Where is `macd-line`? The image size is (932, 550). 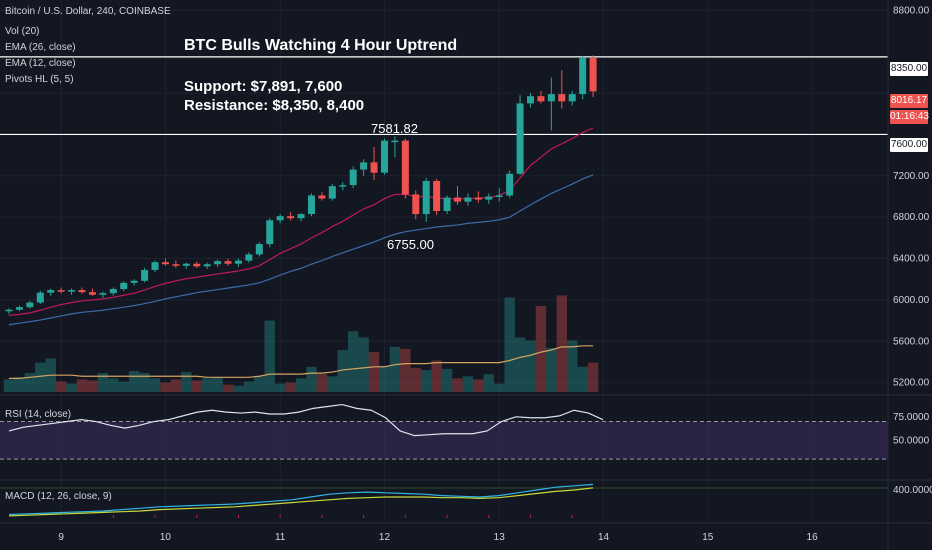
macd-line is located at coordinates (301, 499).